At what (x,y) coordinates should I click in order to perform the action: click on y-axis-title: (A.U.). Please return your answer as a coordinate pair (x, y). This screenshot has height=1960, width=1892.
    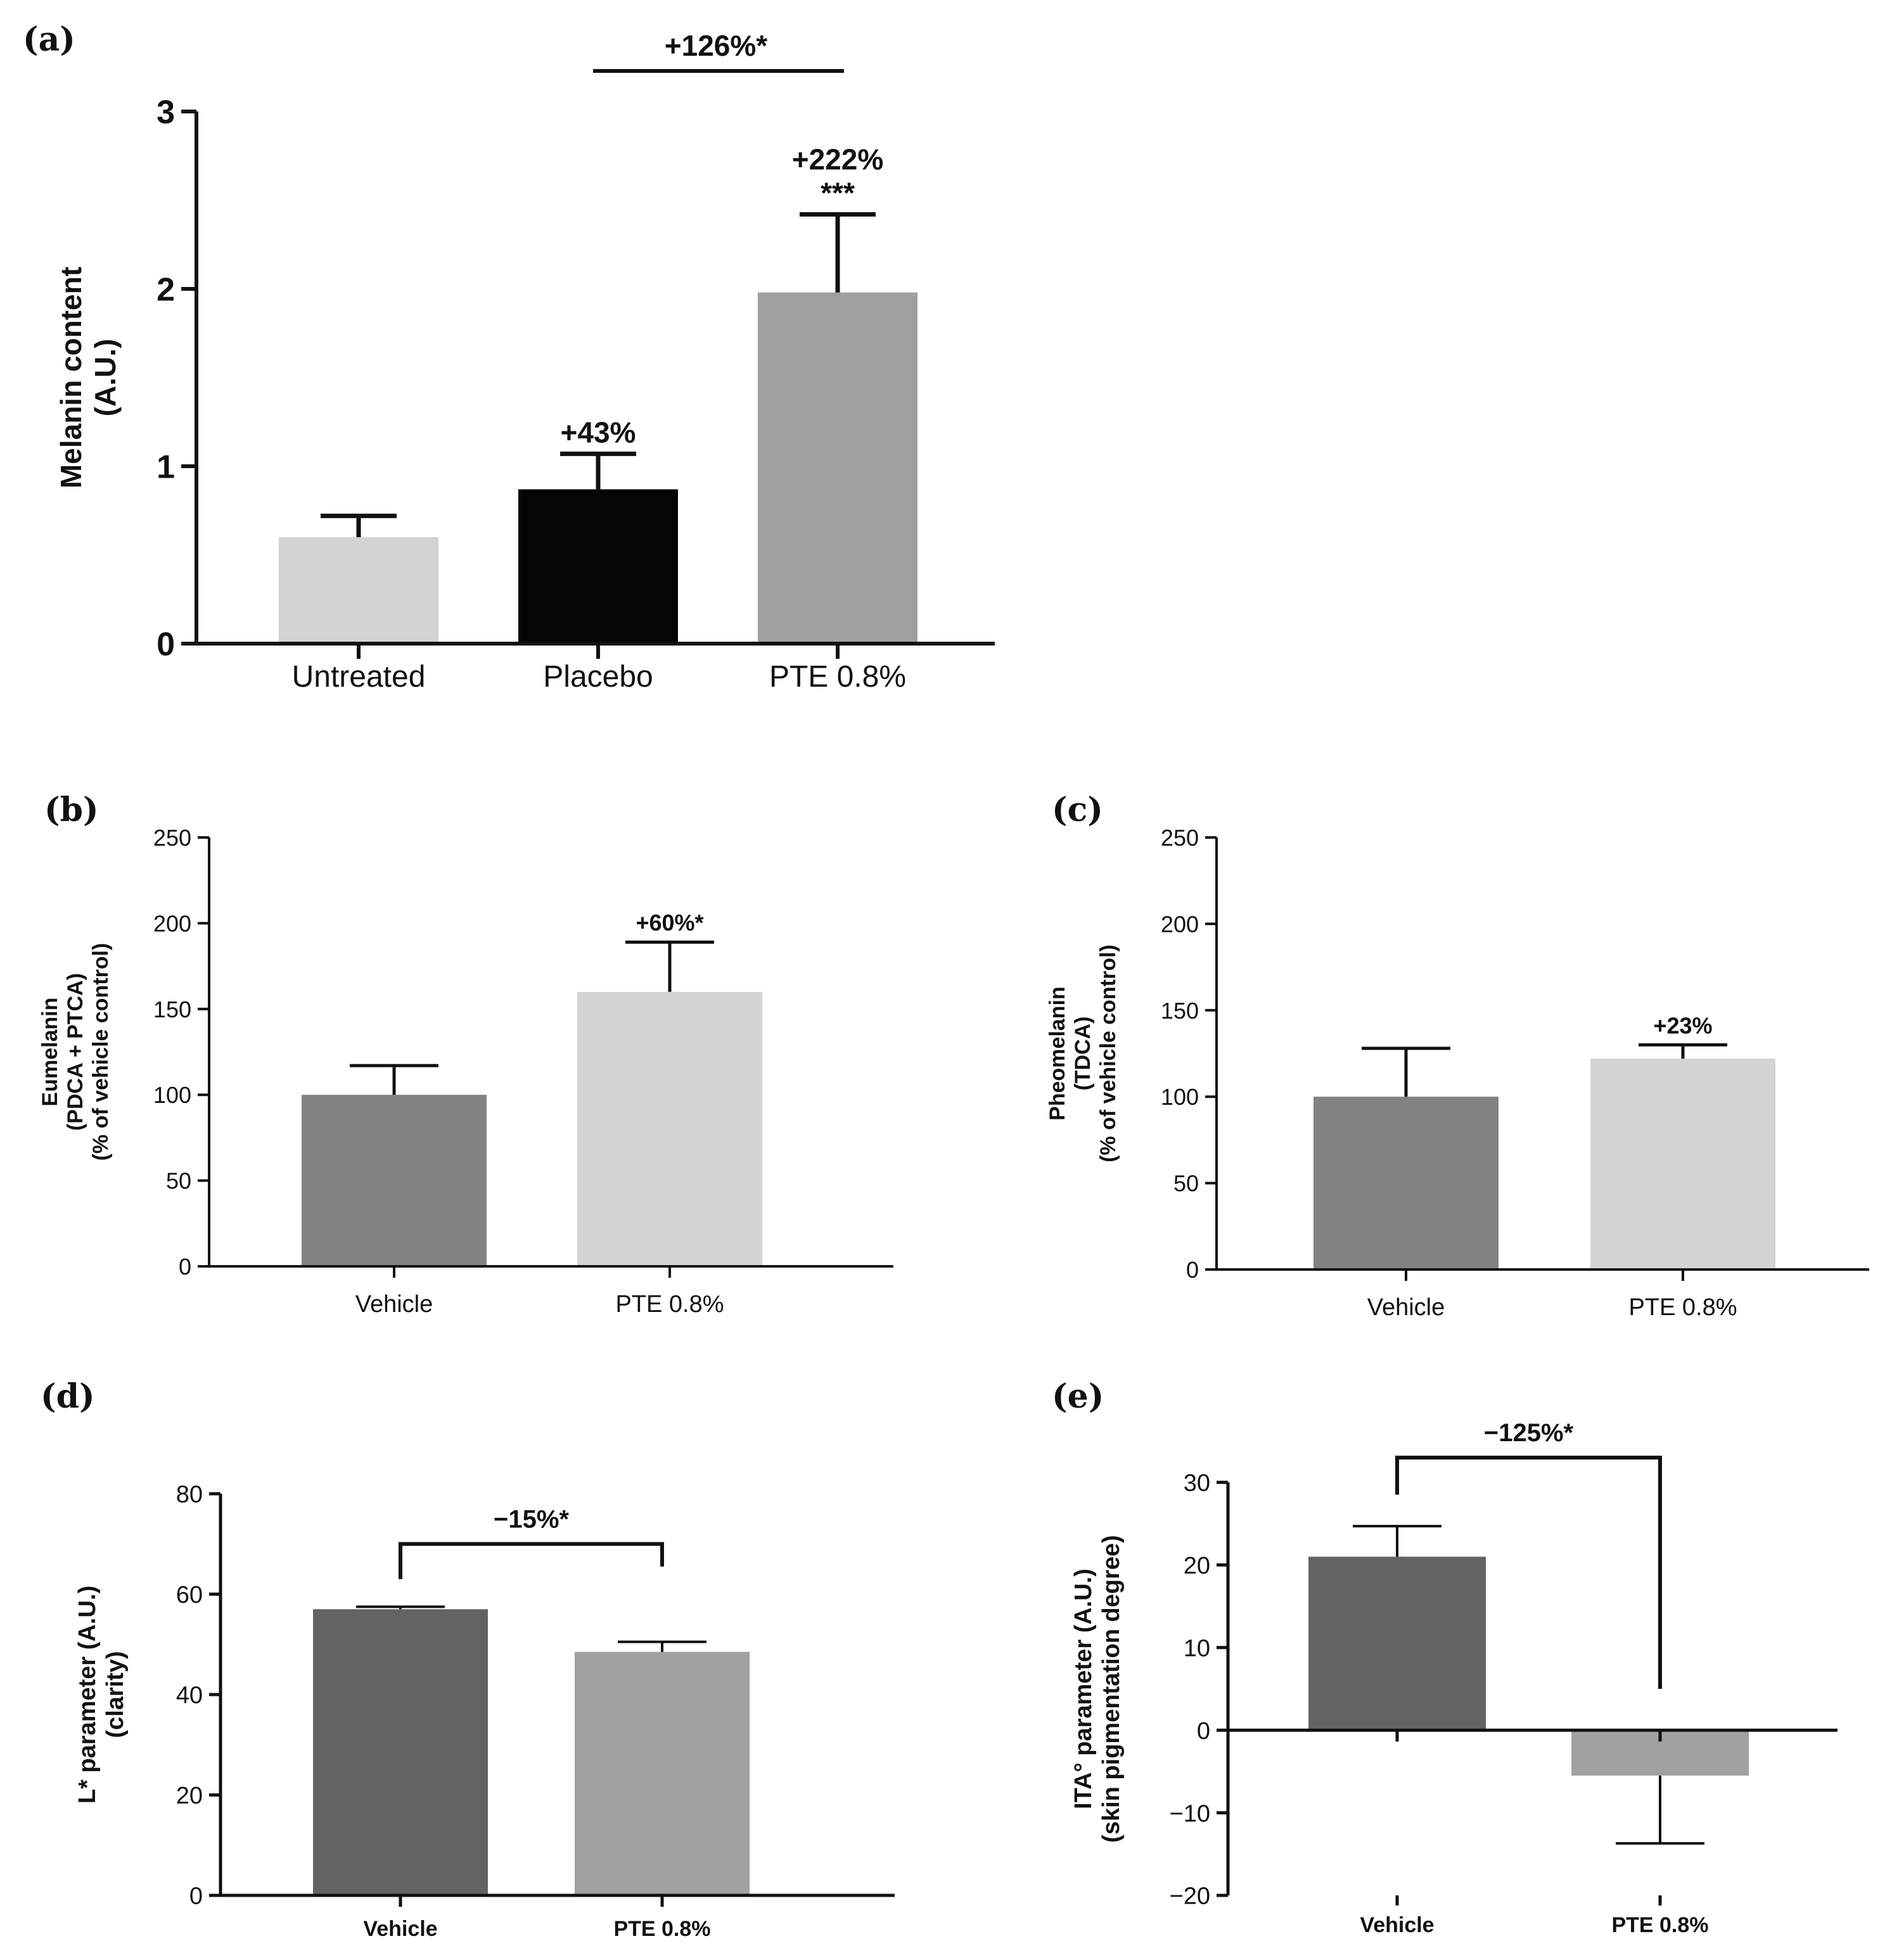
    Looking at the image, I should click on (105, 378).